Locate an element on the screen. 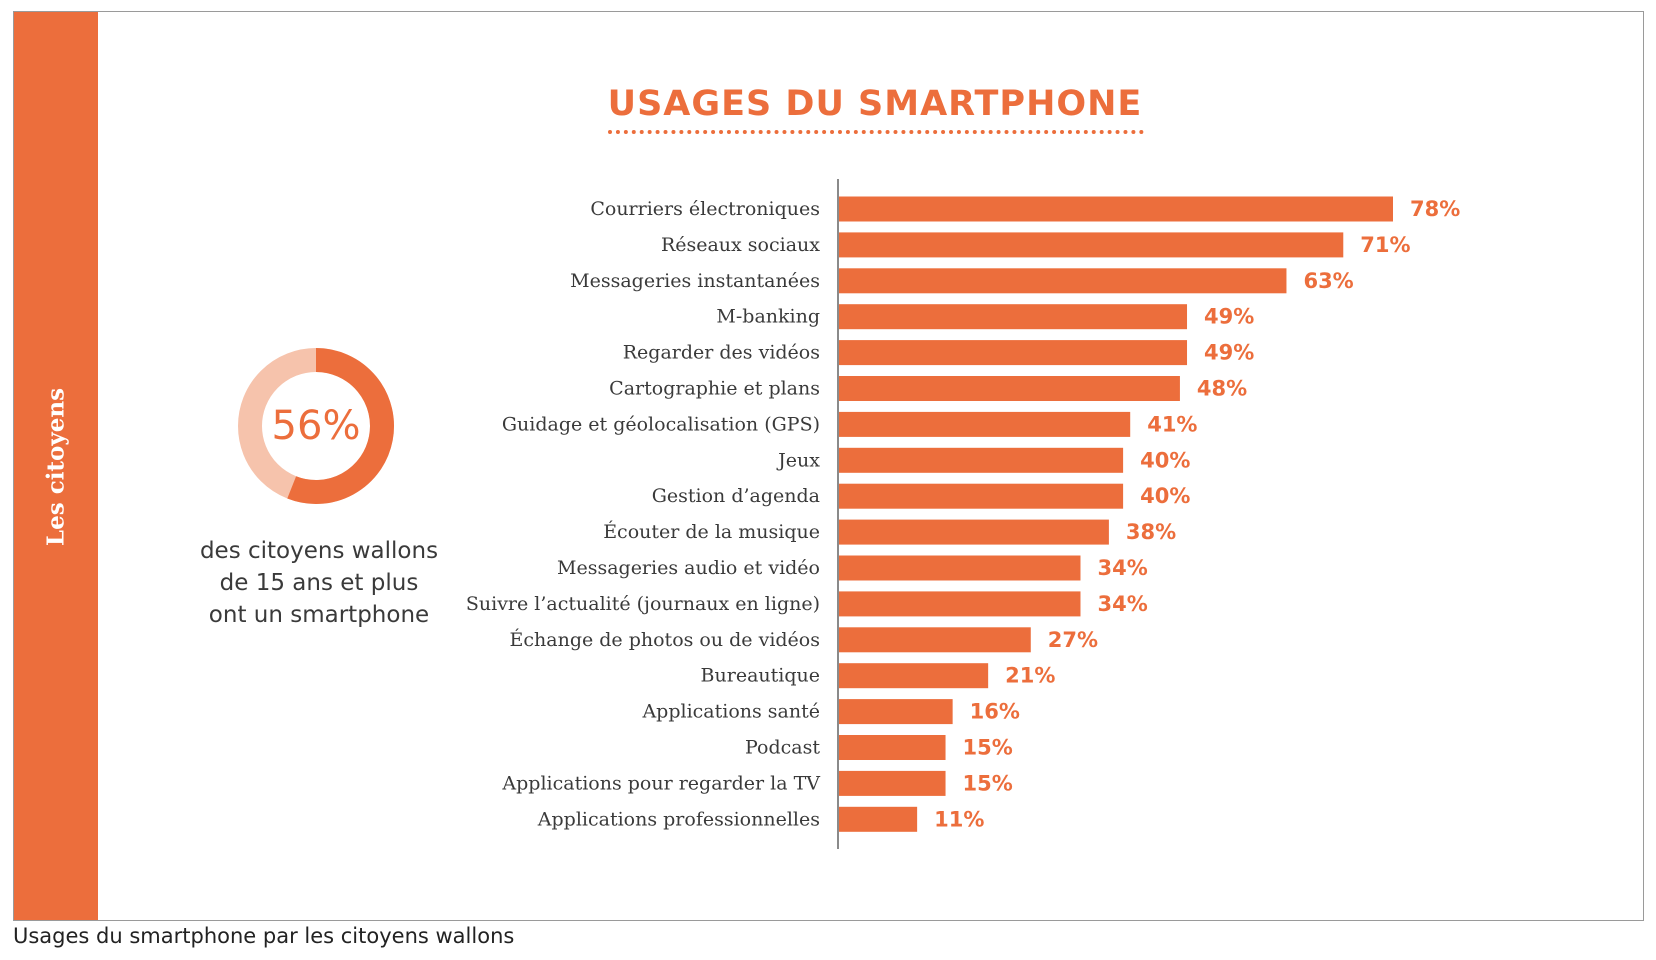  title-dotted-rule is located at coordinates (876, 132).